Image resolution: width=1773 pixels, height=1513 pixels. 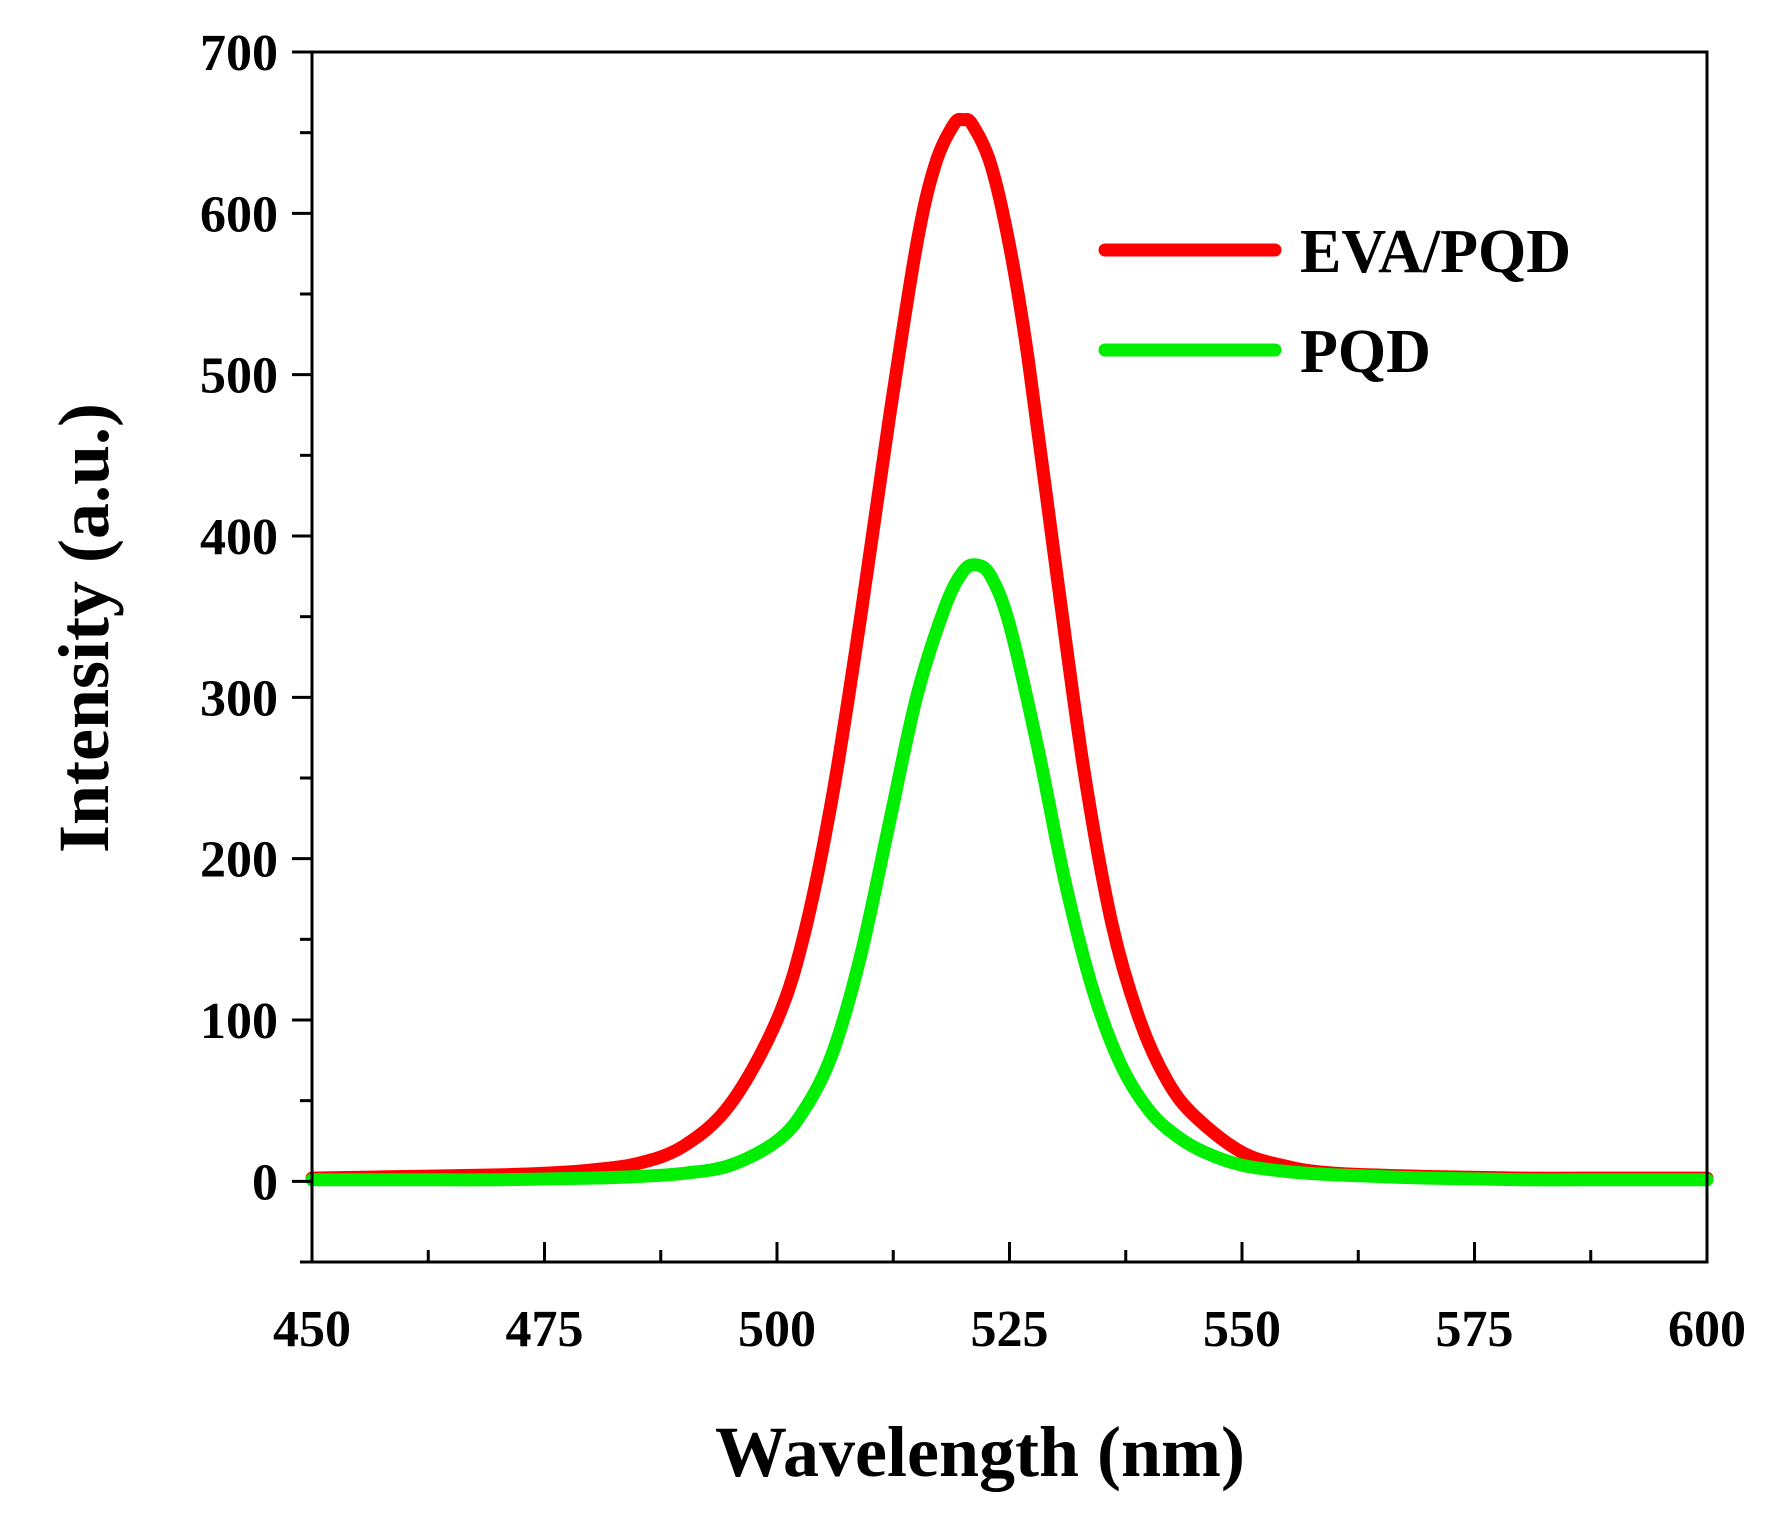 What do you see at coordinates (545, 1329) in the screenshot?
I see `x-tick-label: 475` at bounding box center [545, 1329].